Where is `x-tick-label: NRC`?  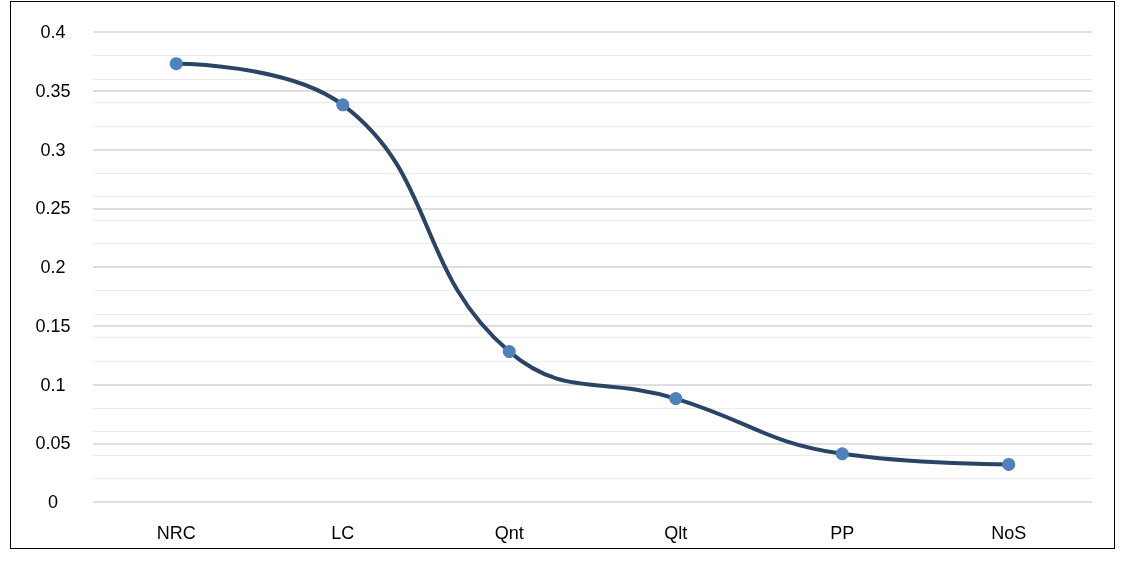
x-tick-label: NRC is located at coordinates (176, 533).